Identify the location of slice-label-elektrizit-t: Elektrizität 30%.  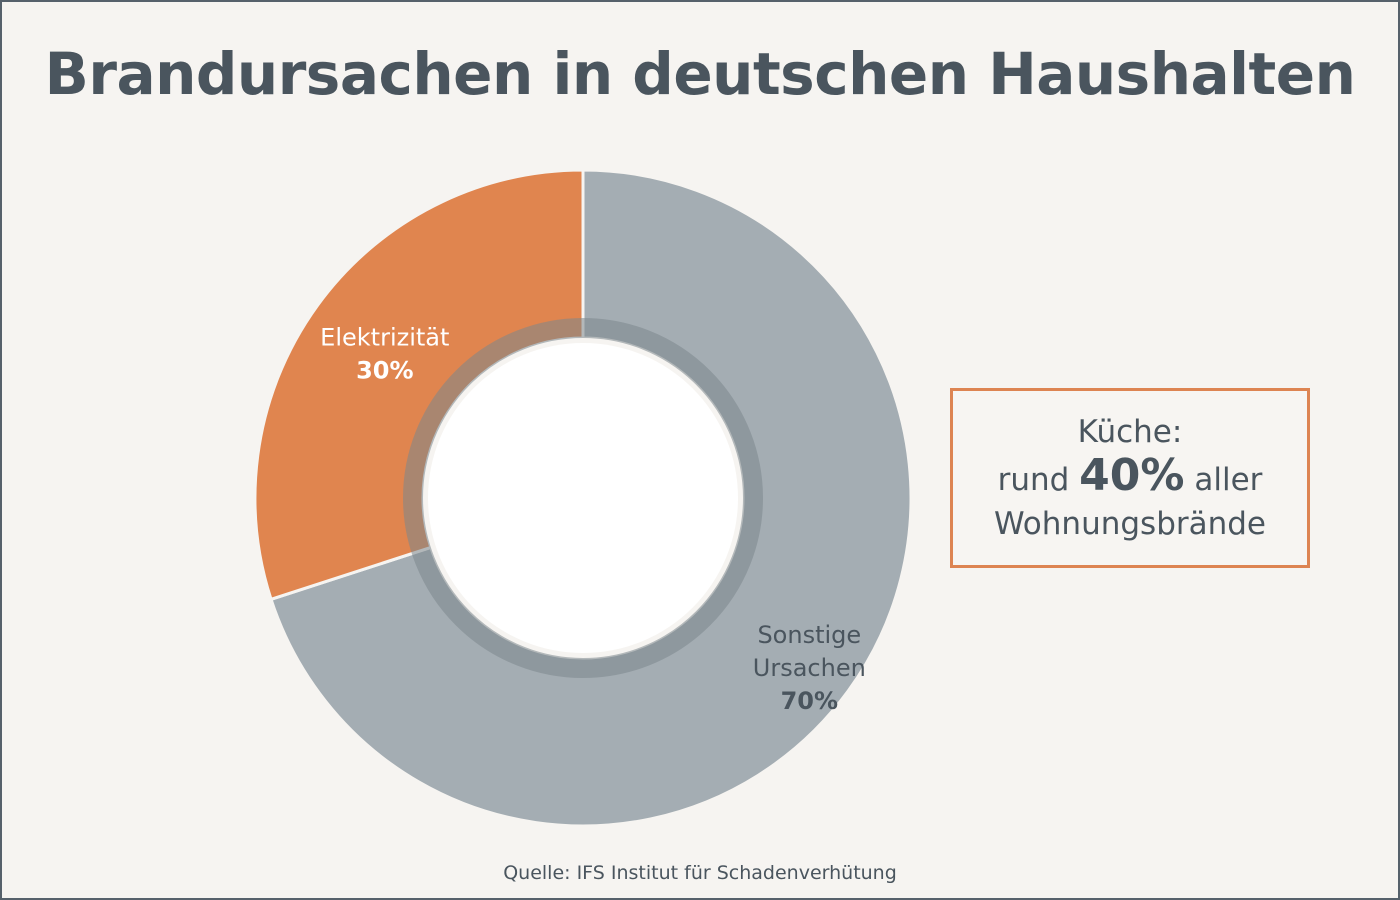
(384, 353).